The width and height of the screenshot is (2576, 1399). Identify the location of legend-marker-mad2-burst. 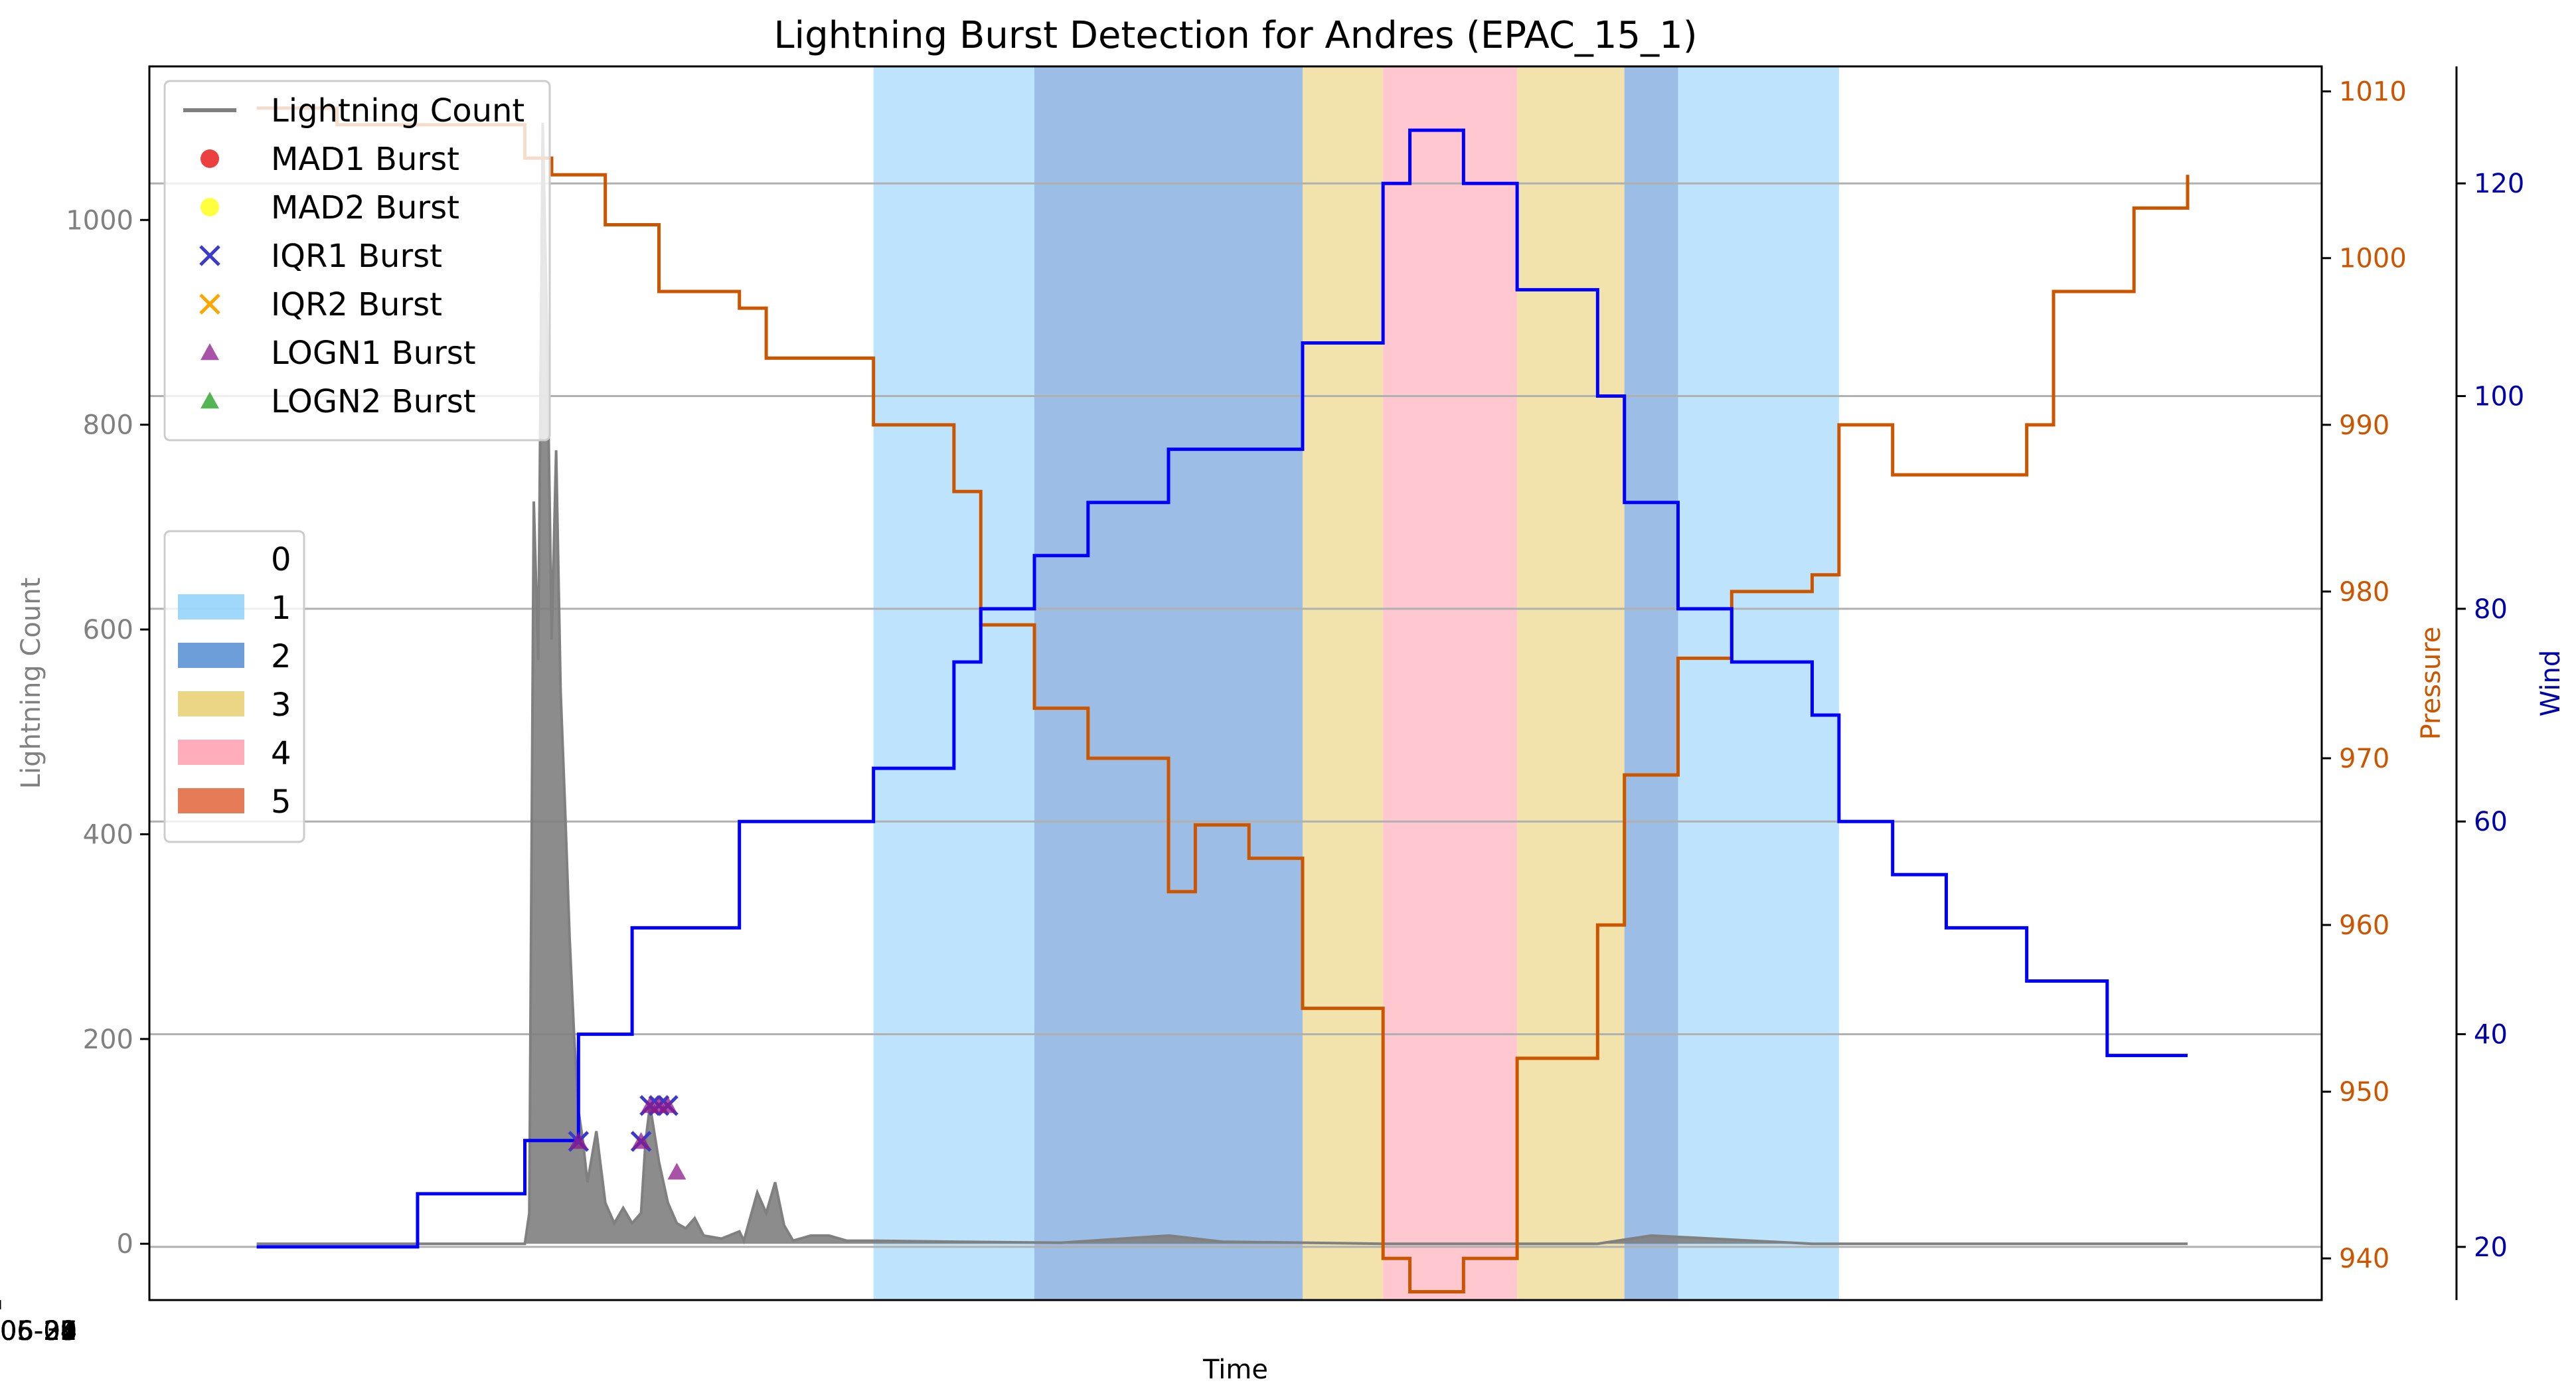
(210, 207).